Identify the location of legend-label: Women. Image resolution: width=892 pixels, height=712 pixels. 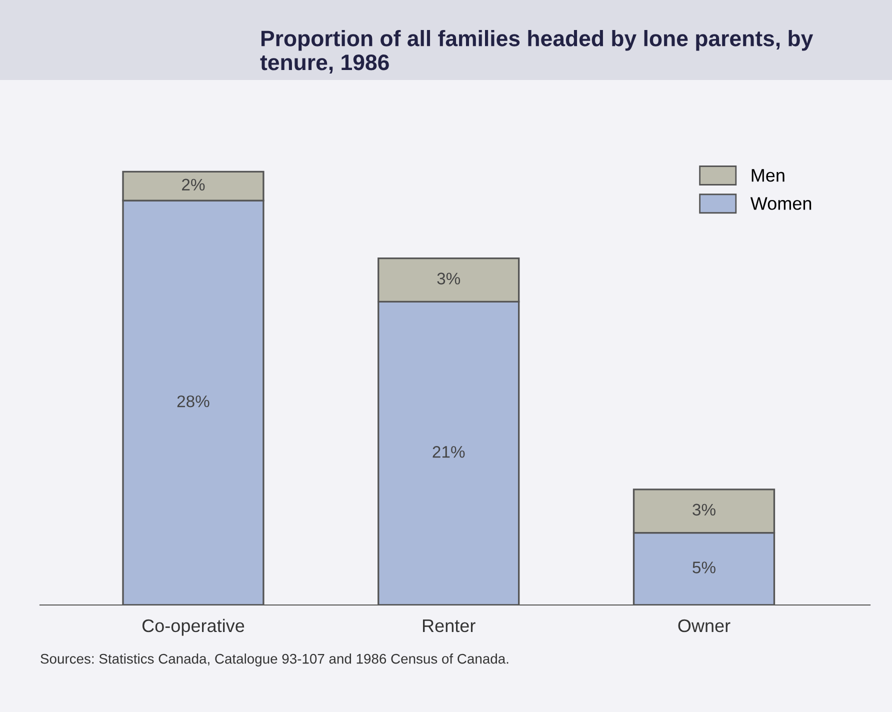
(781, 203).